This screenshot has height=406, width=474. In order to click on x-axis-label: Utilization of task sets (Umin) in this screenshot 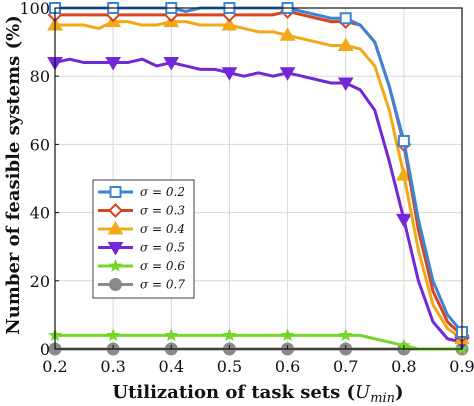, I will do `click(257, 394)`.